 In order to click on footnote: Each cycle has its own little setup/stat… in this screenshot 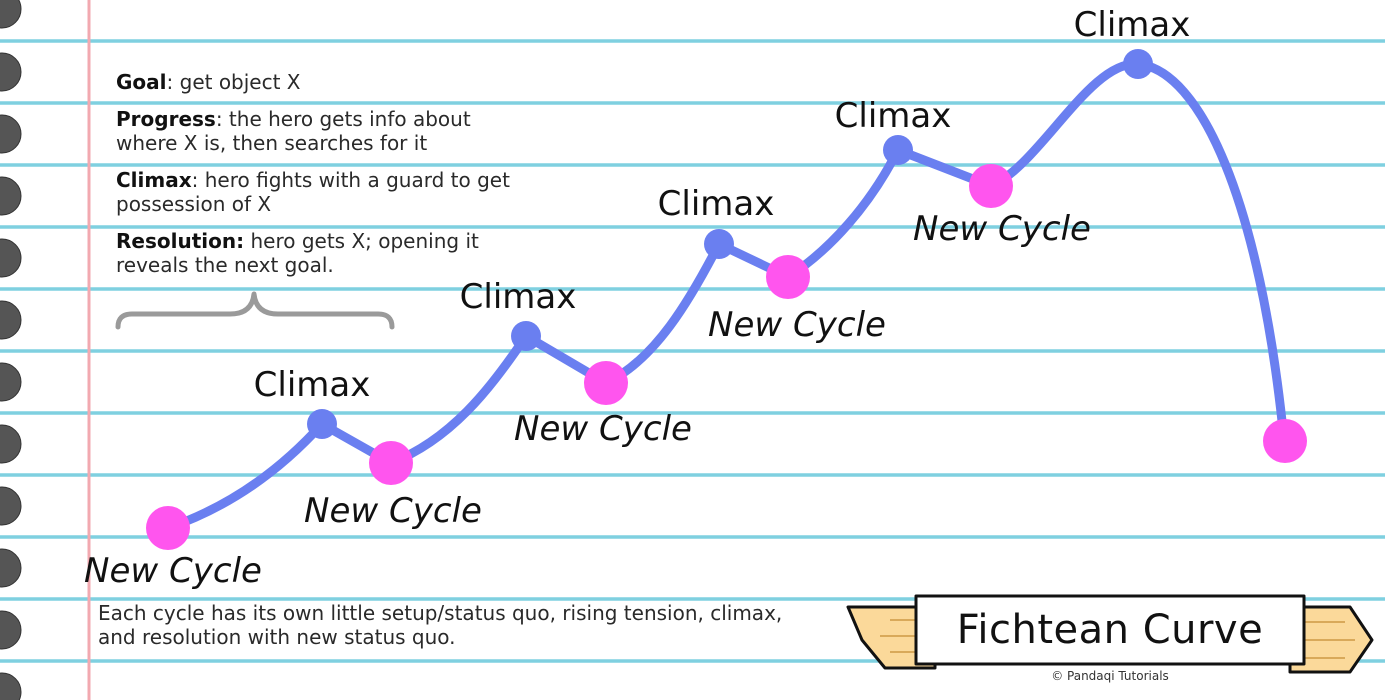, I will do `click(440, 625)`.